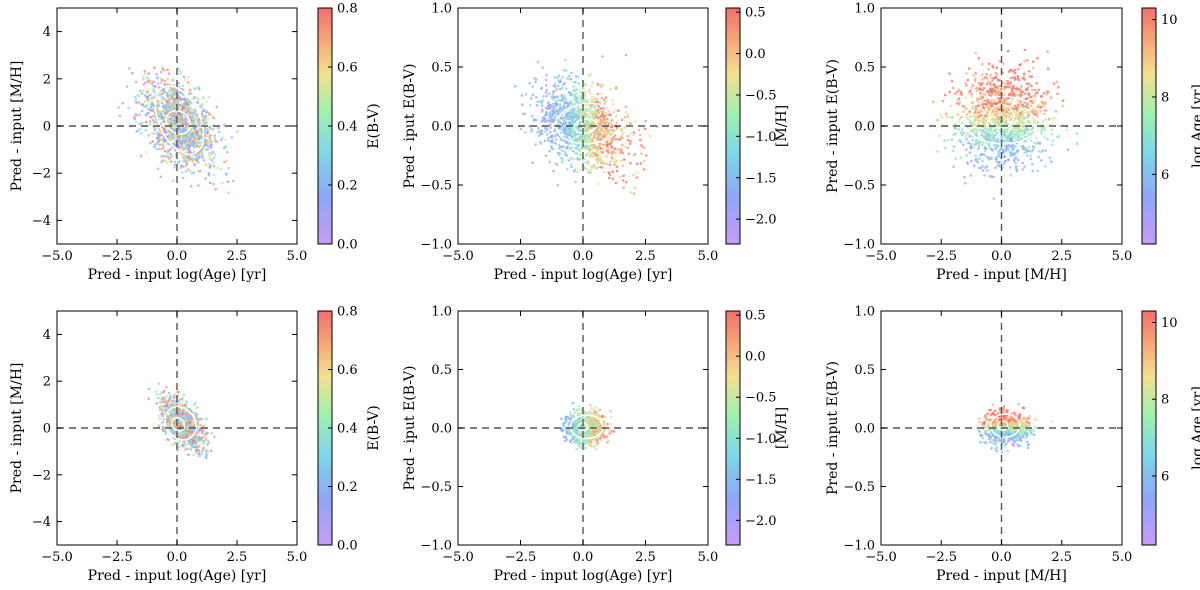  I want to click on colorbar-frame, so click(1149, 126).